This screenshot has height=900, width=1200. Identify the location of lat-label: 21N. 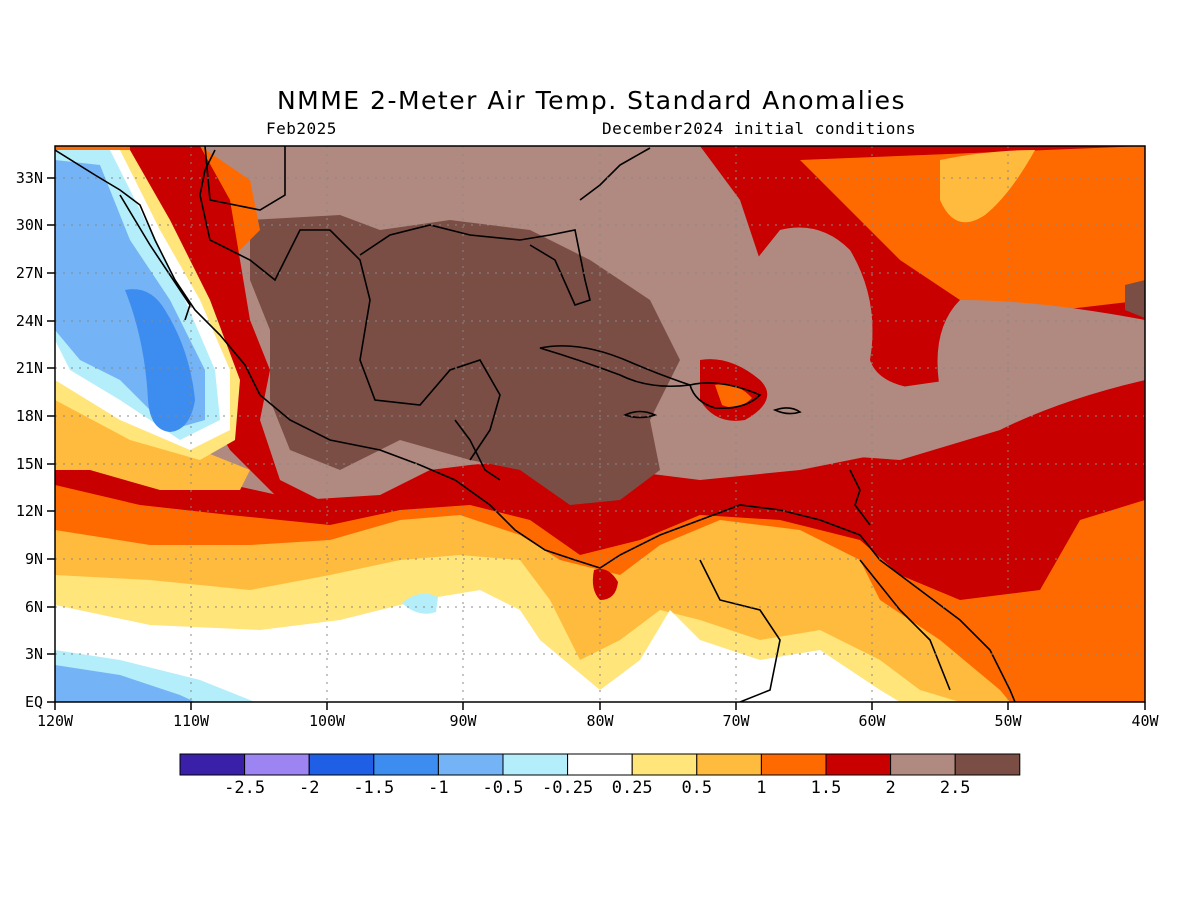
(29, 368).